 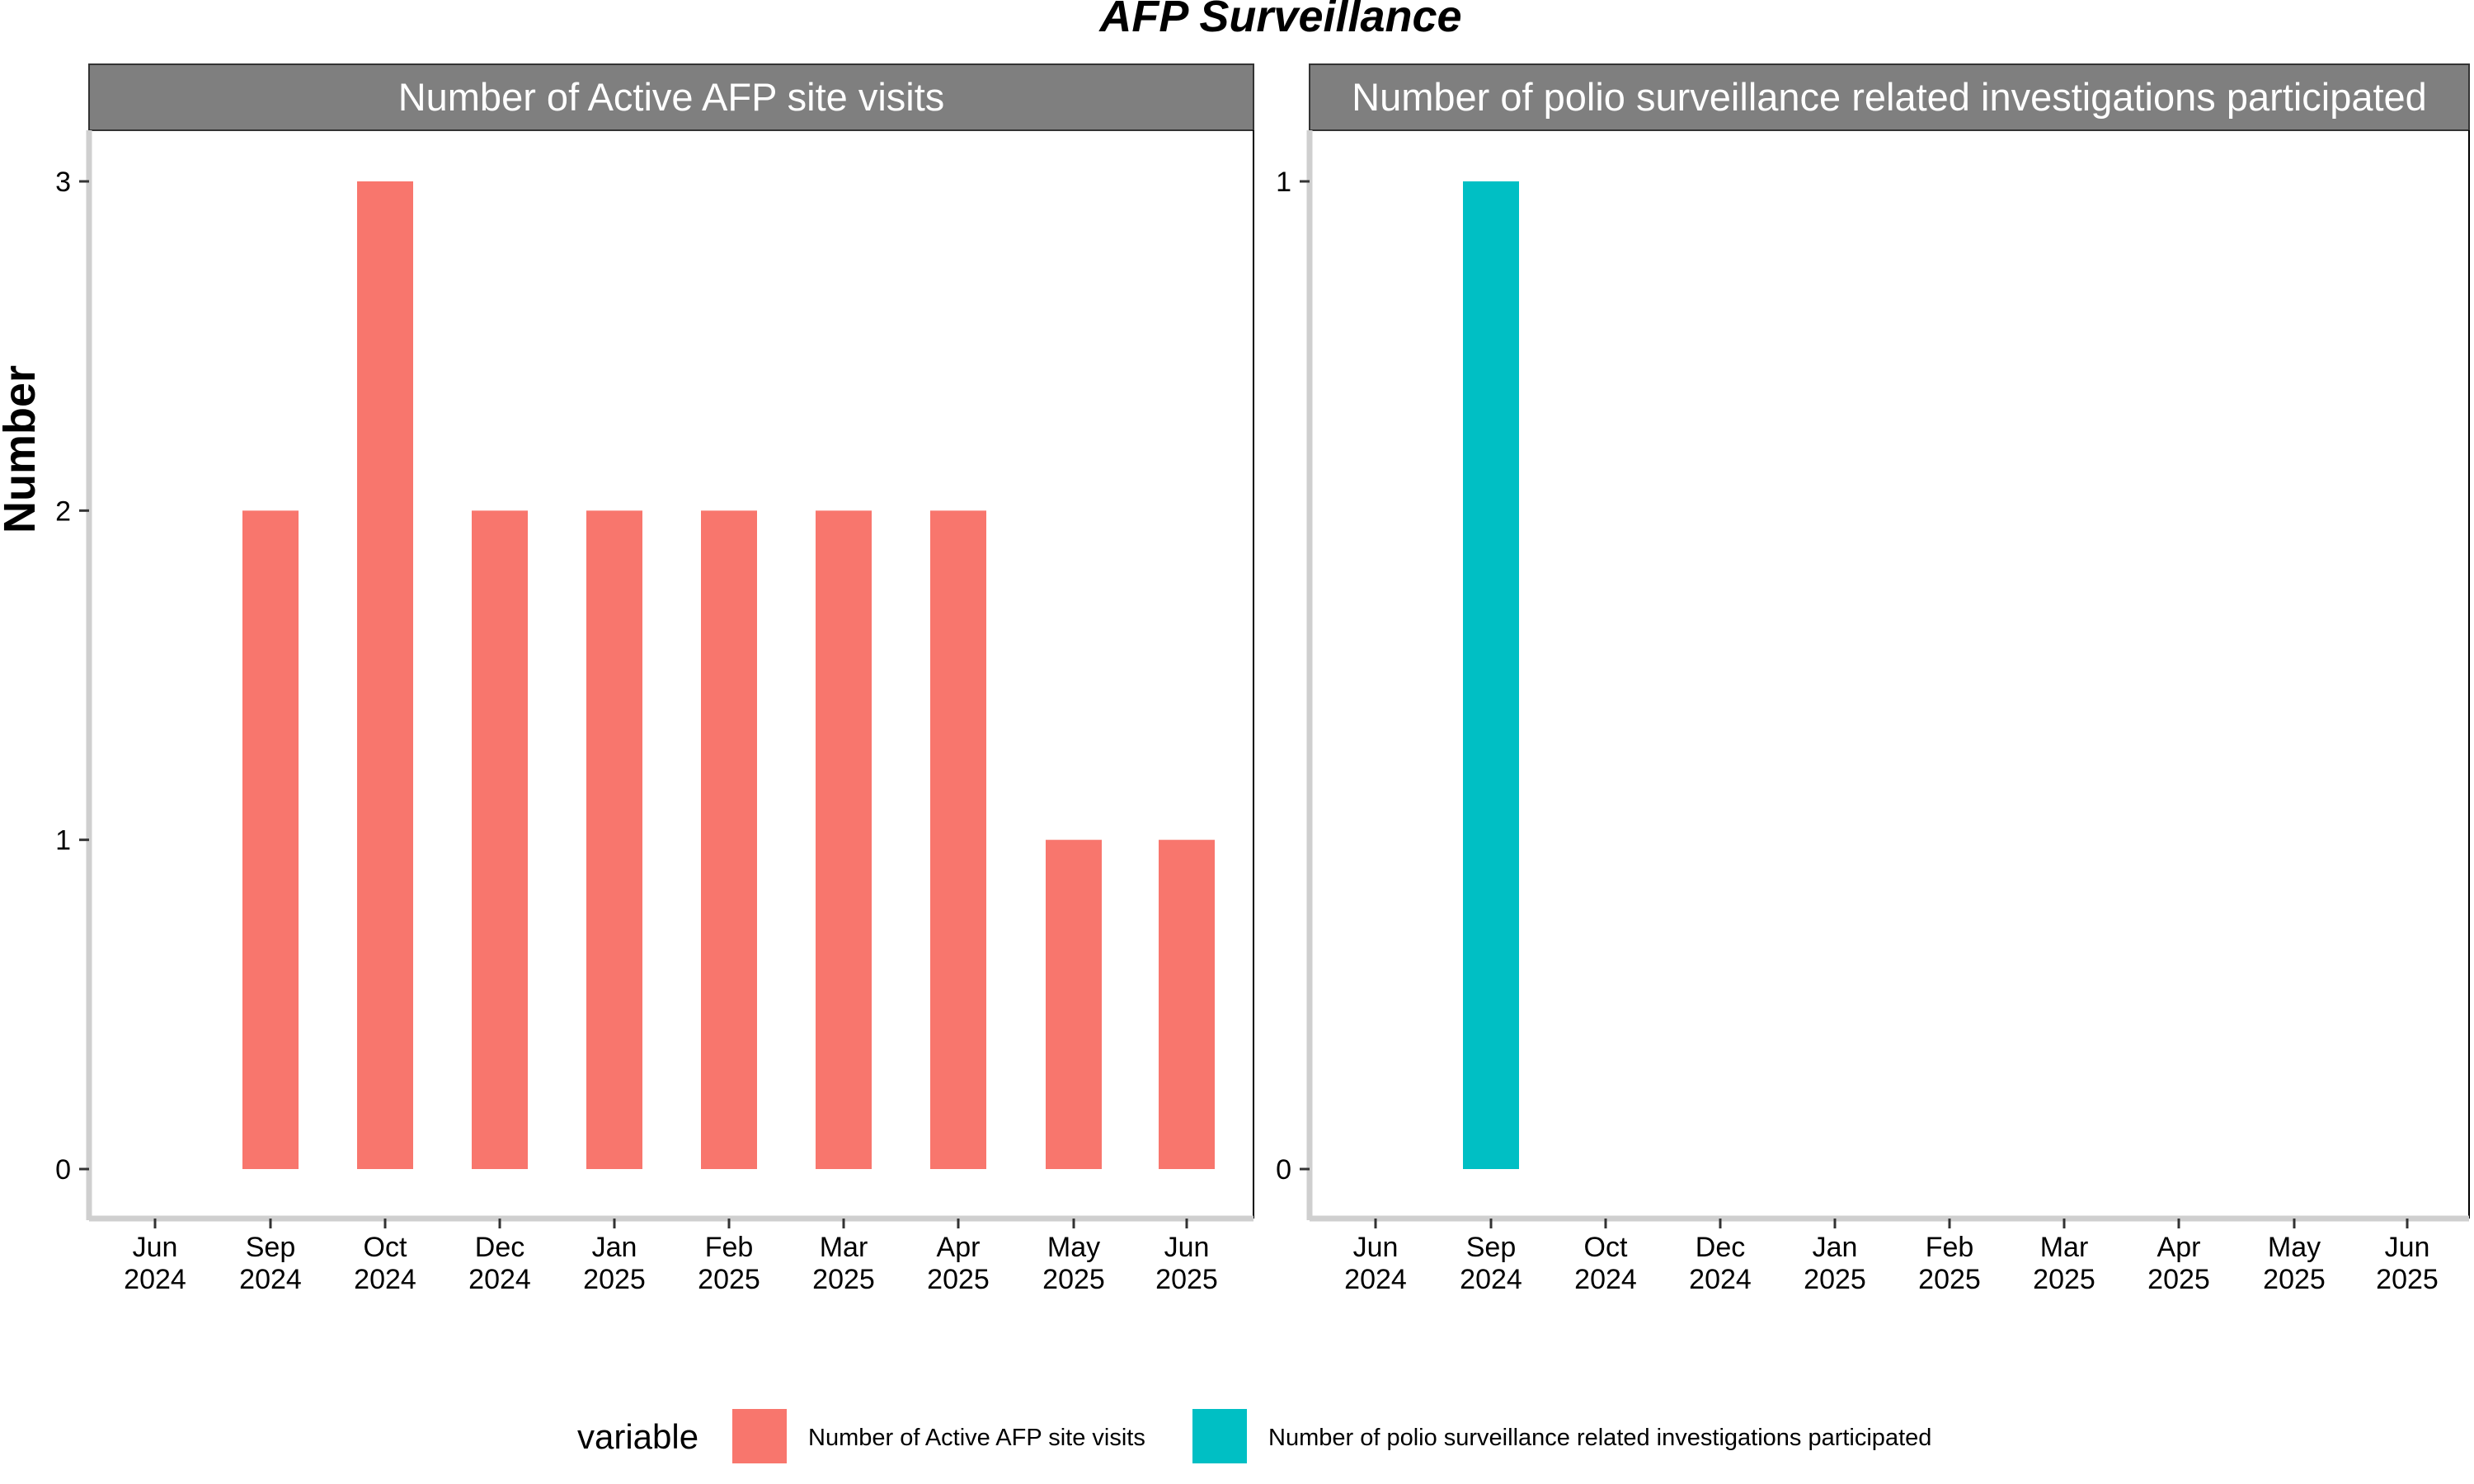 I want to click on legend-label: Number of Active AFP site visits, so click(x=976, y=1438).